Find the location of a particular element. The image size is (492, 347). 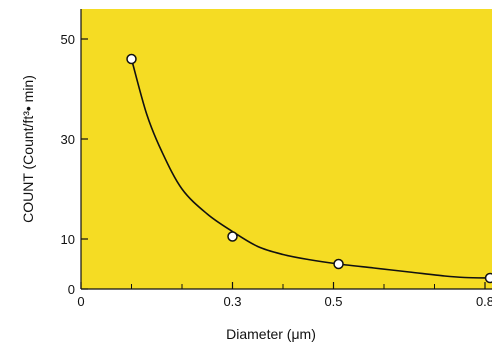

y-tick-label: 50 is located at coordinates (68, 39).